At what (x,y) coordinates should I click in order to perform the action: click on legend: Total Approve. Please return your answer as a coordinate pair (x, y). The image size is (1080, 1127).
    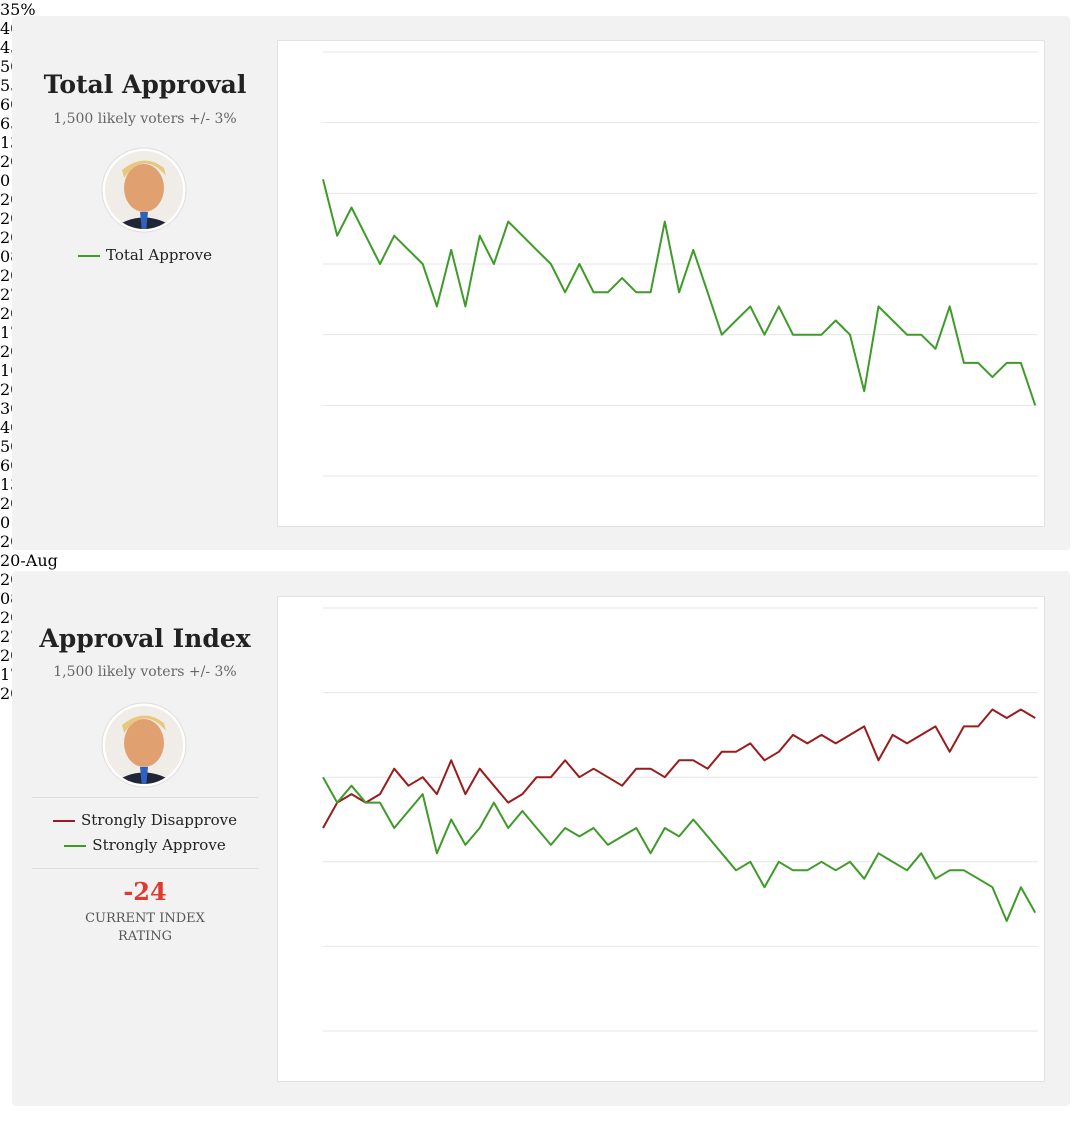
    Looking at the image, I should click on (145, 255).